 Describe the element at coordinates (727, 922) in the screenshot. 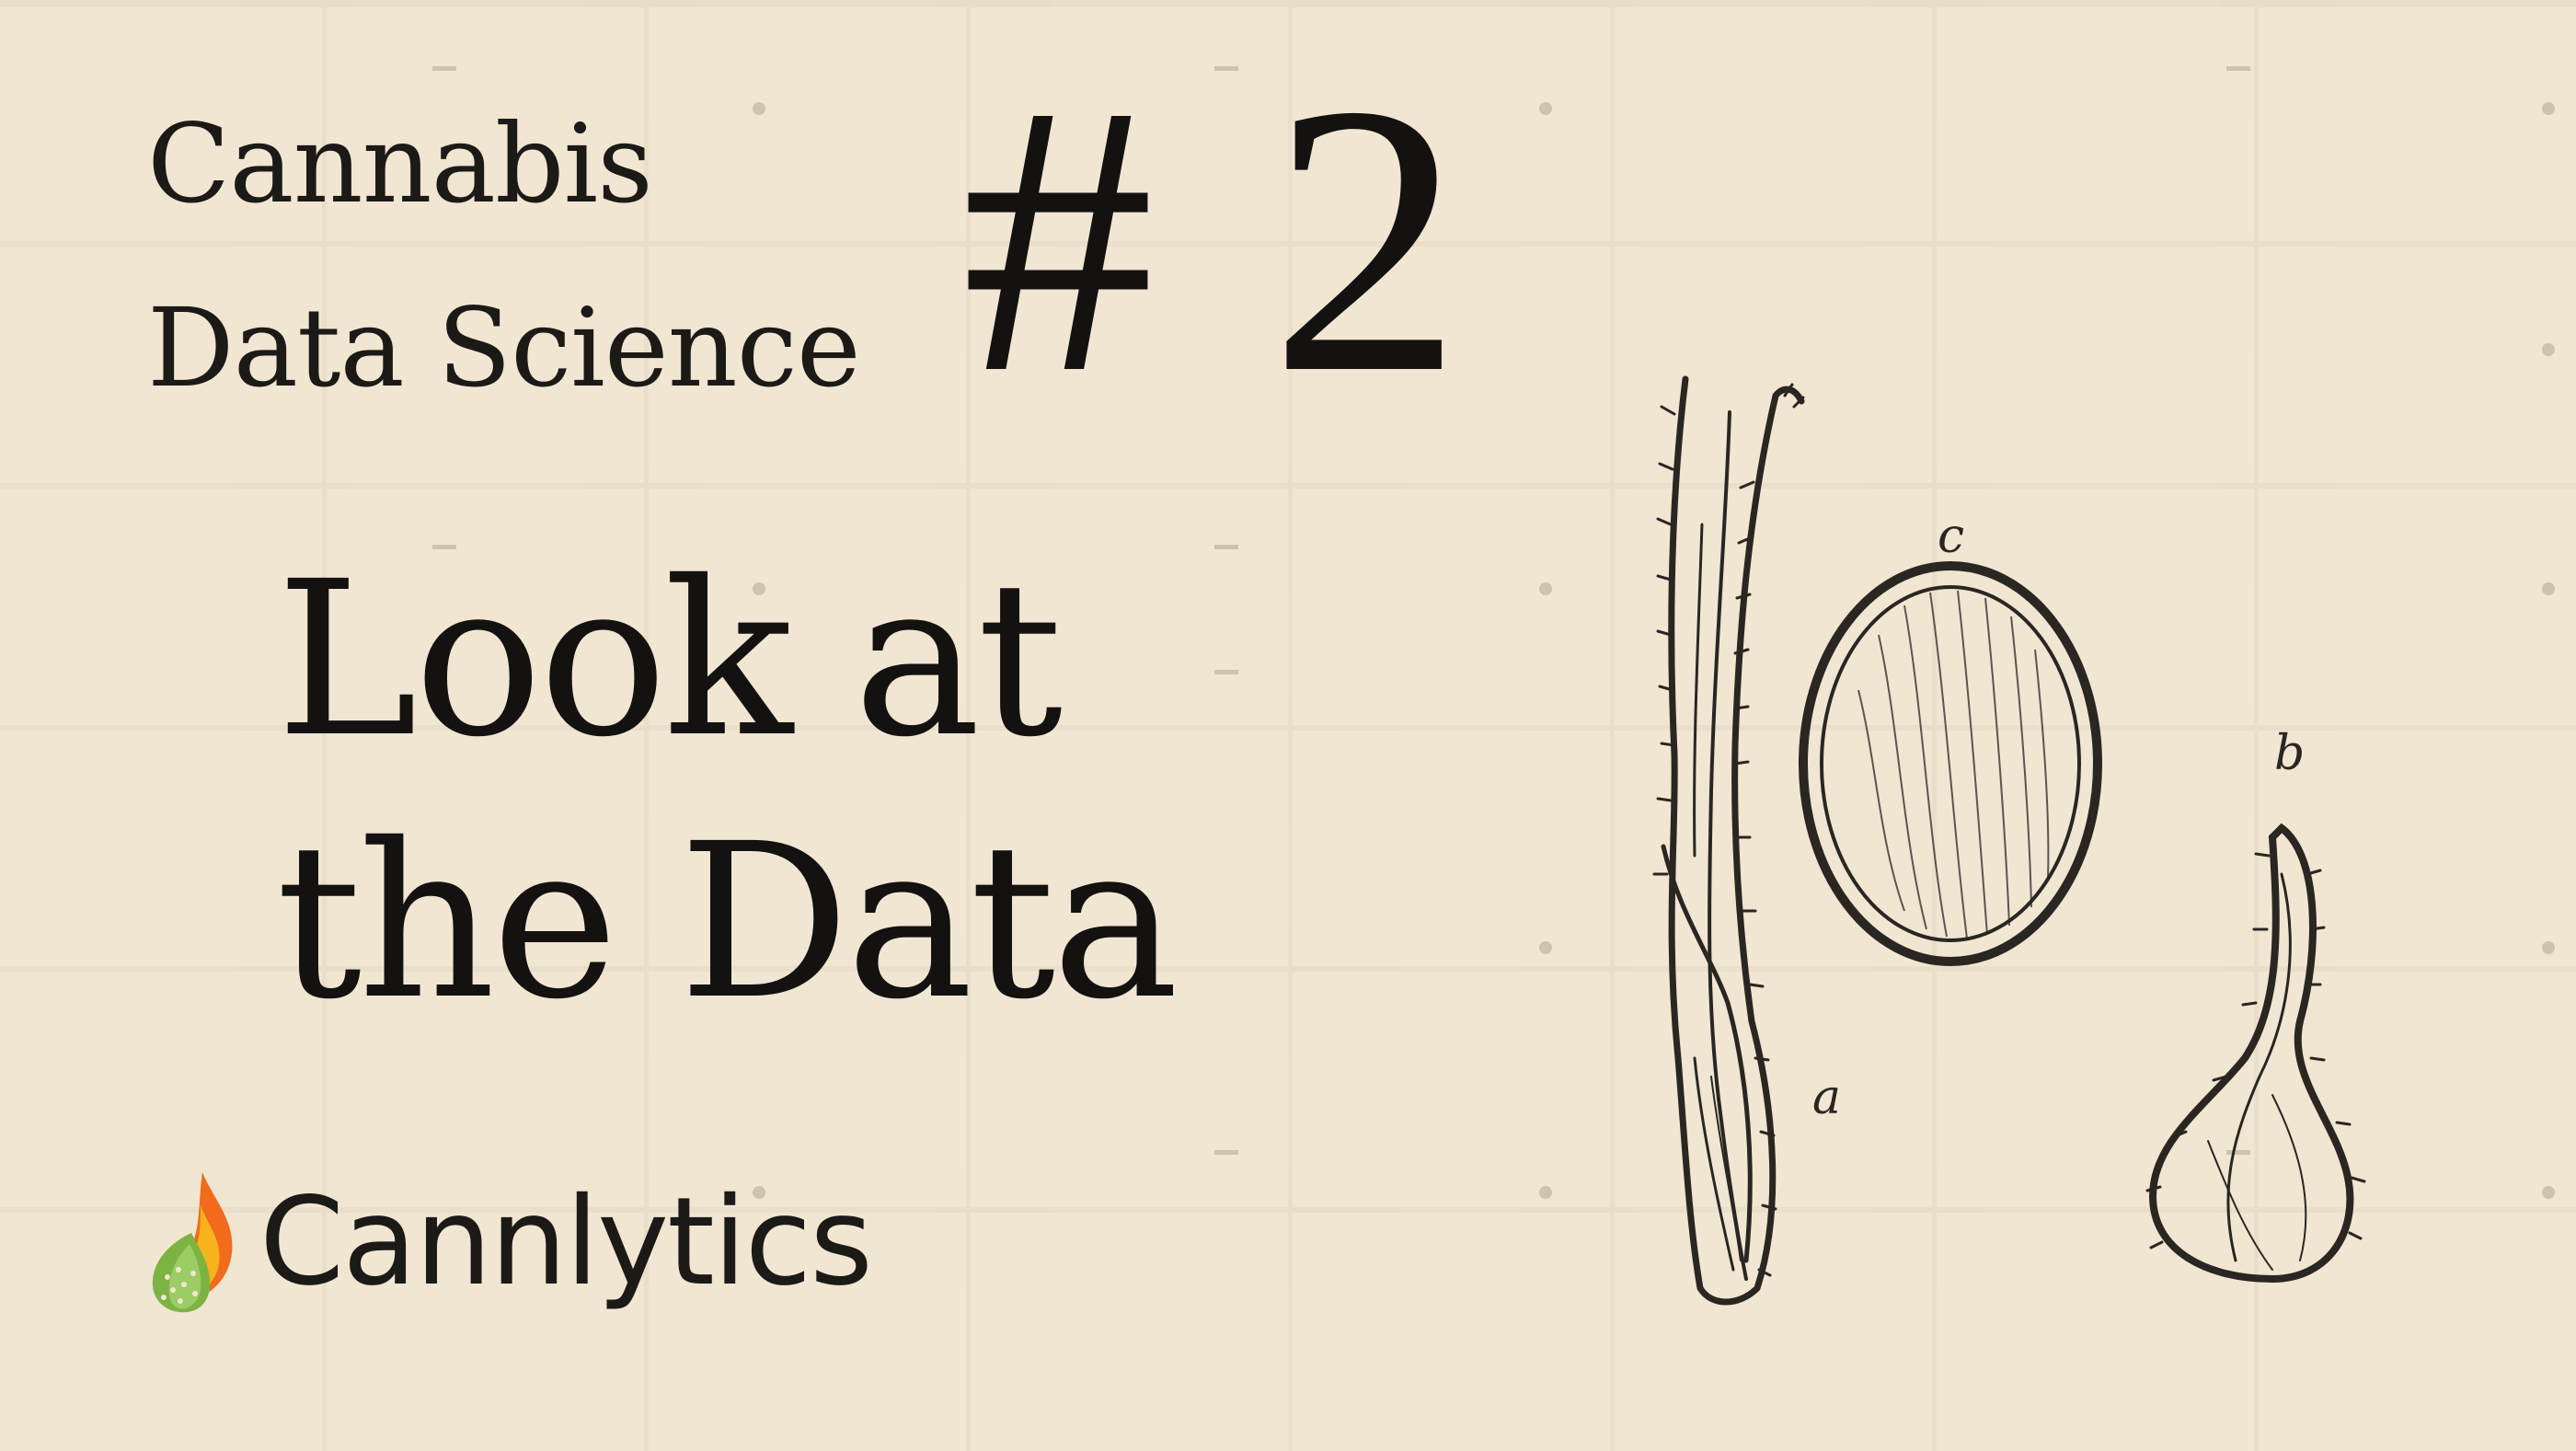

I see `headline-line-2: the Data` at that location.